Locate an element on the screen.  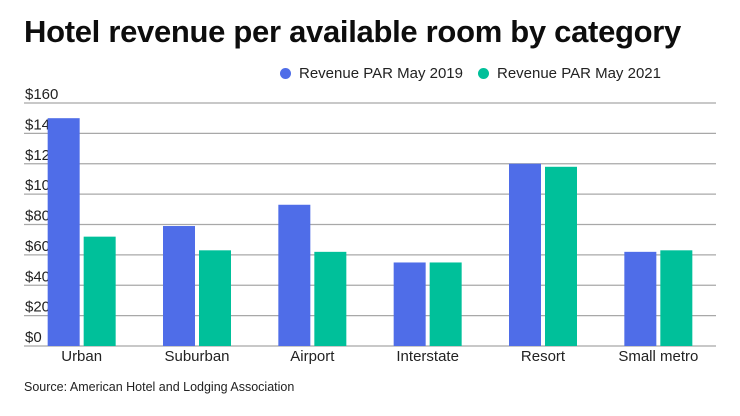
y-tick-label: $160 is located at coordinates (41, 94).